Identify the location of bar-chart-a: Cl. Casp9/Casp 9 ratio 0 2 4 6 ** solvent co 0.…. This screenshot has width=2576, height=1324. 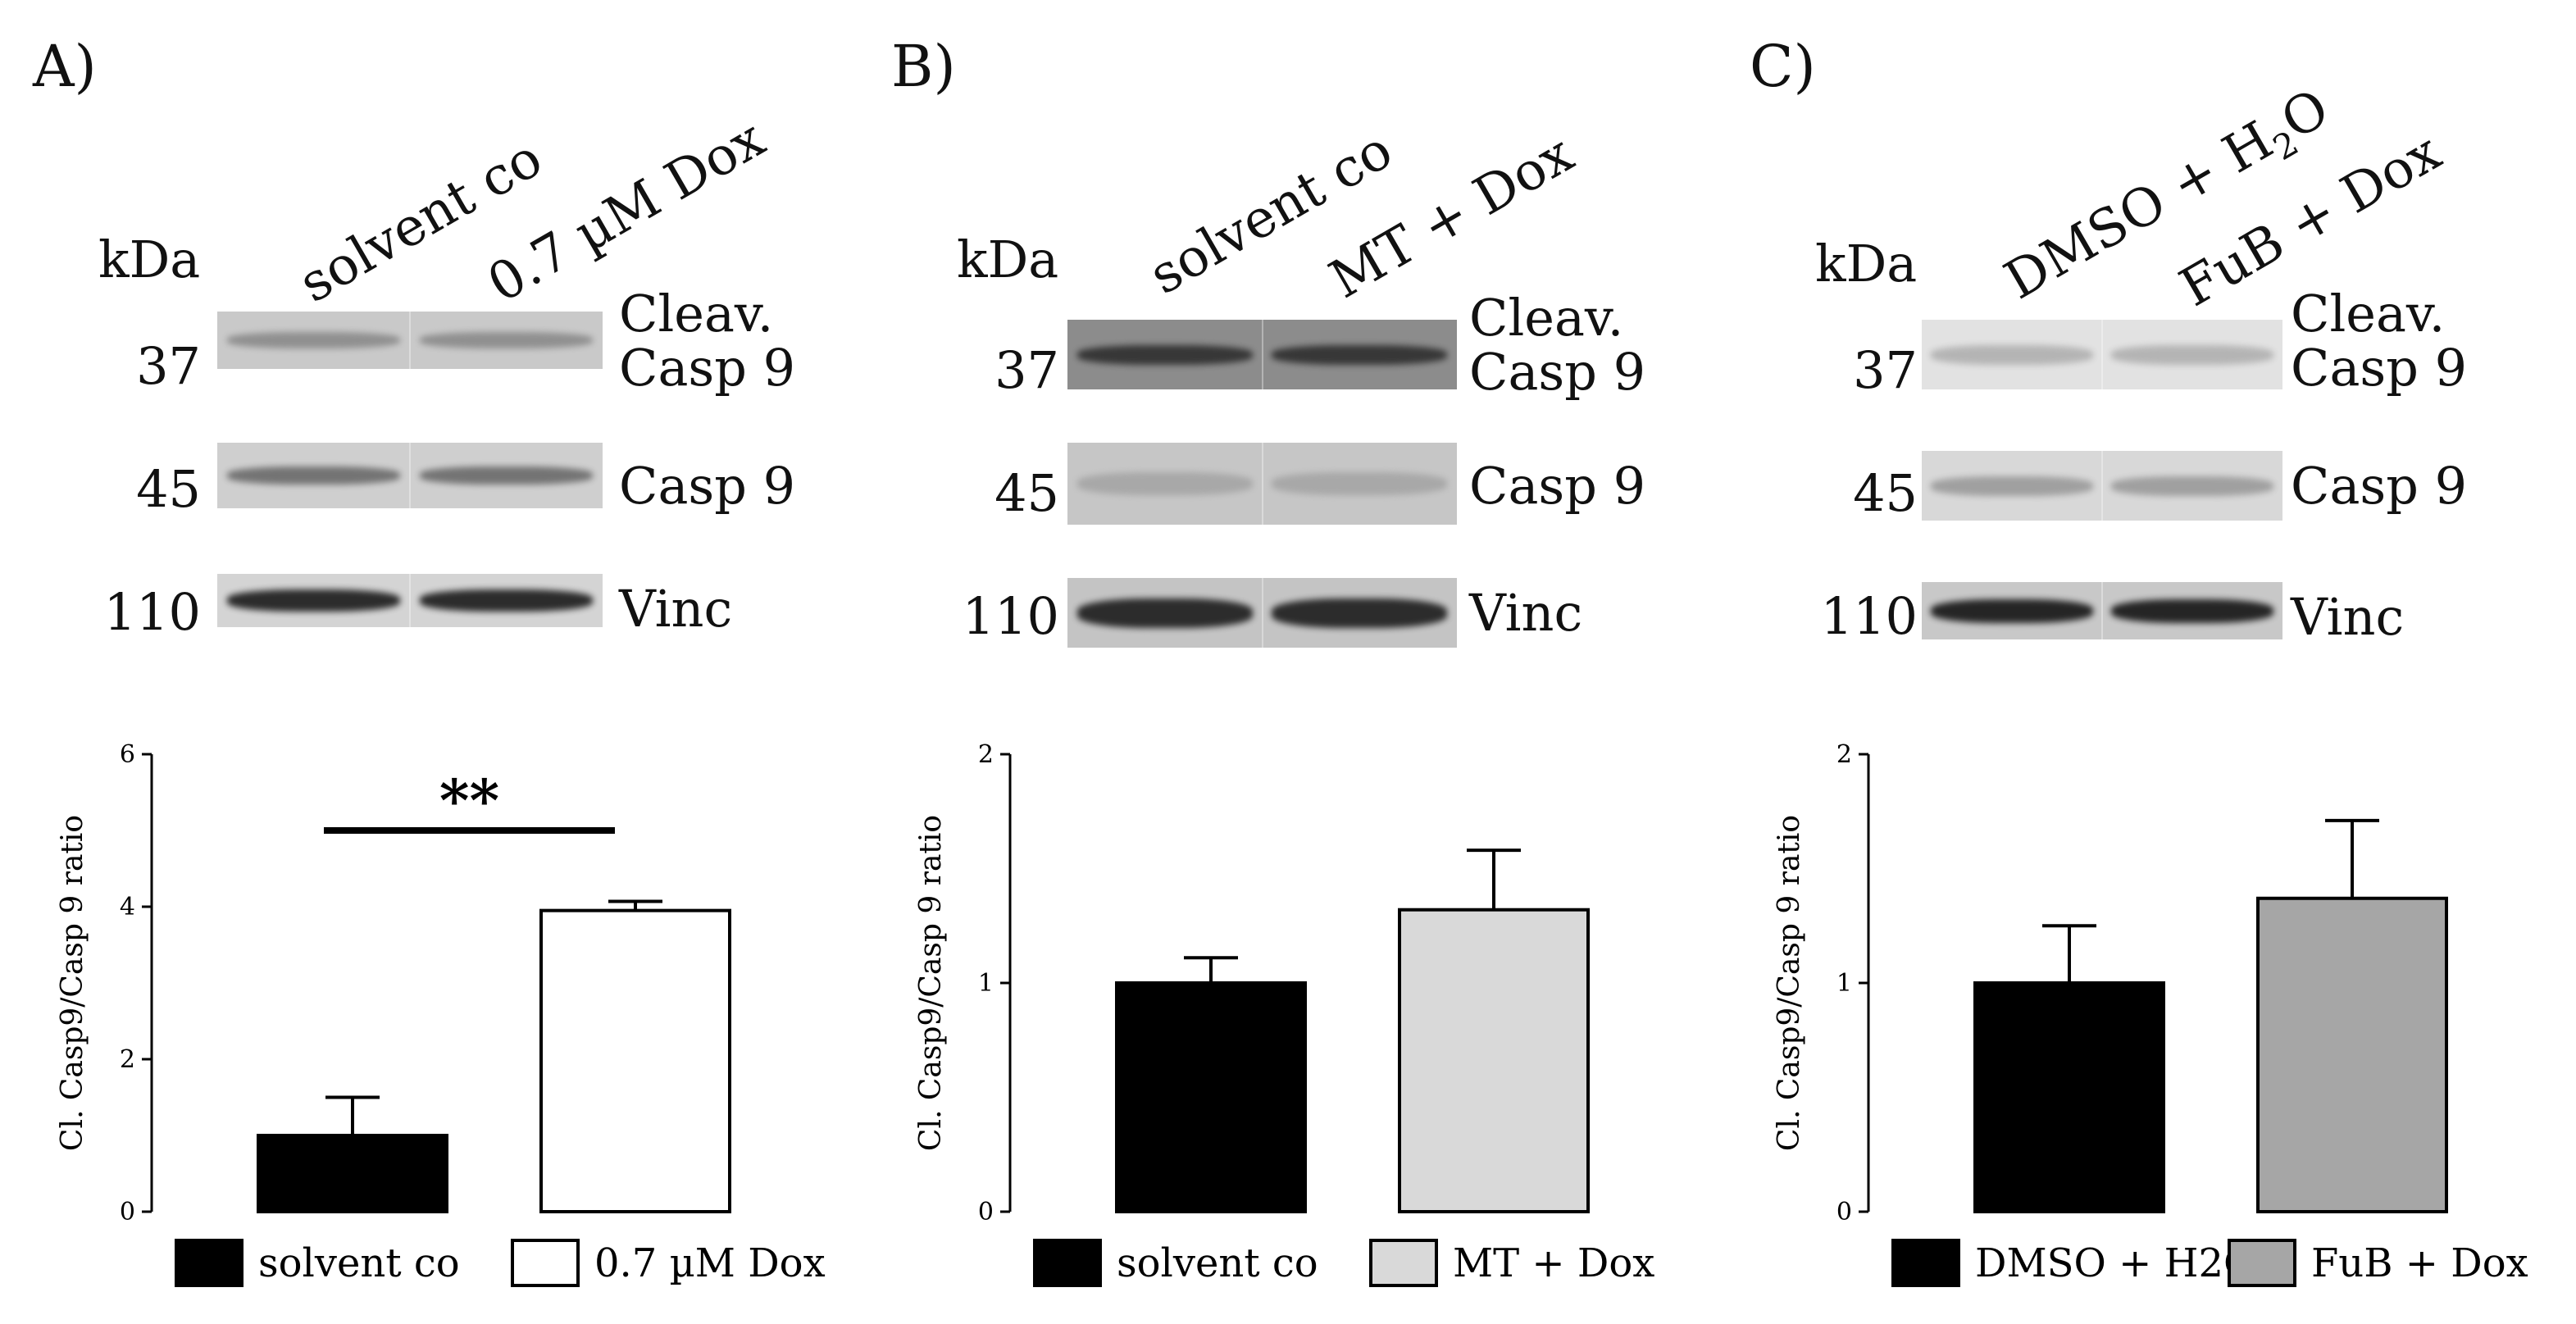
(441, 1013).